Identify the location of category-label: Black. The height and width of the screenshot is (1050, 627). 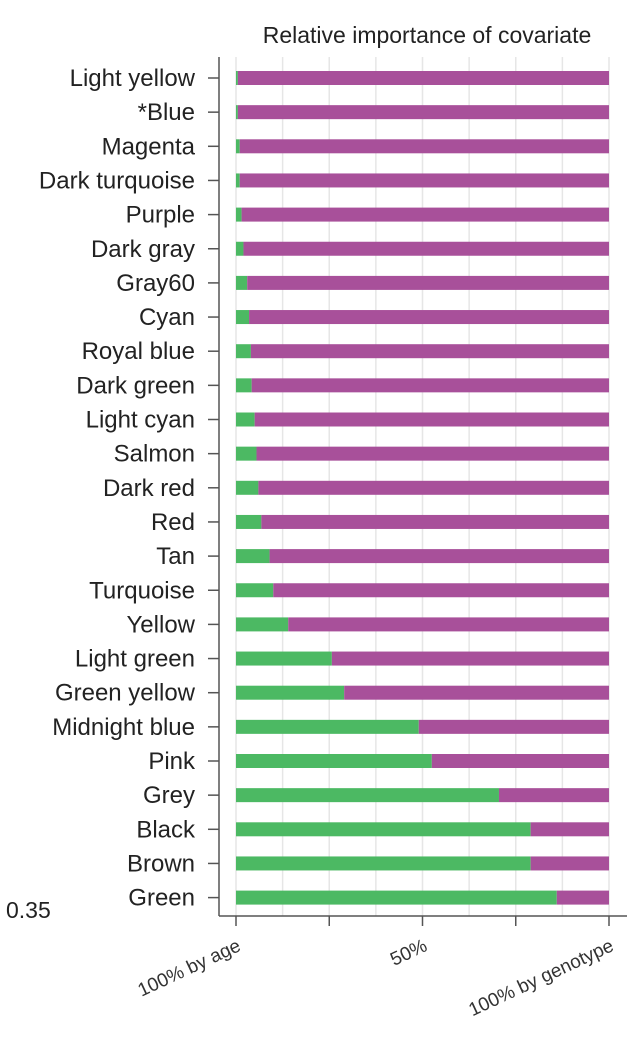
(166, 829).